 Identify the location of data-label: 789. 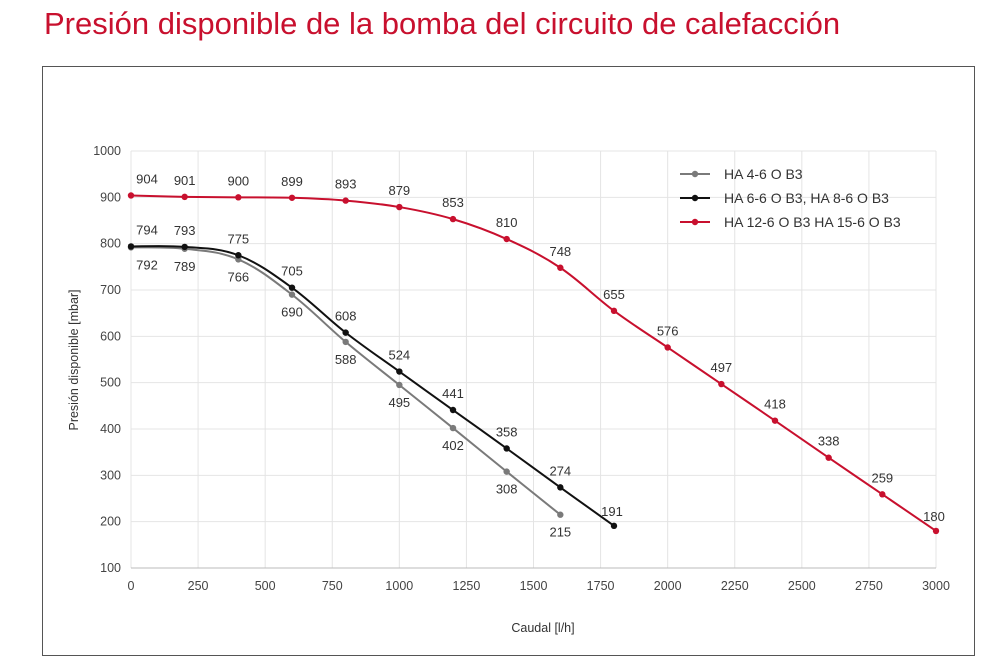
(185, 266).